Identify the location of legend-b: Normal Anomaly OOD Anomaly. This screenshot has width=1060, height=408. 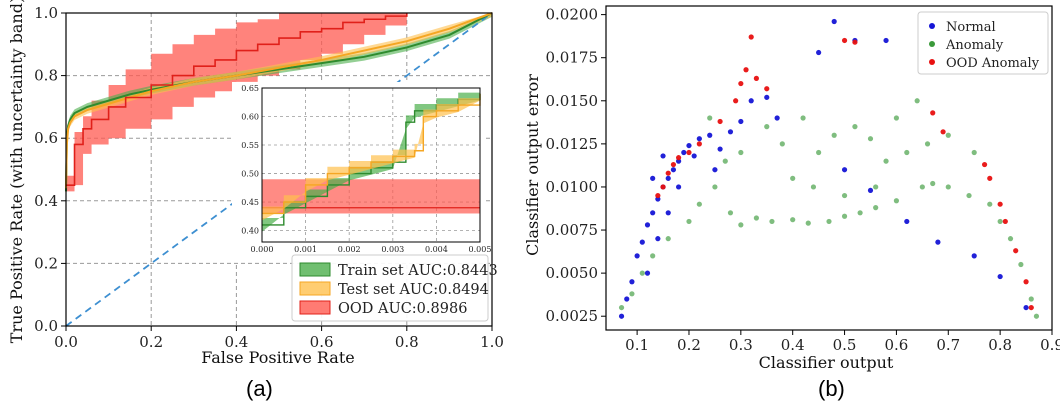
(983, 43).